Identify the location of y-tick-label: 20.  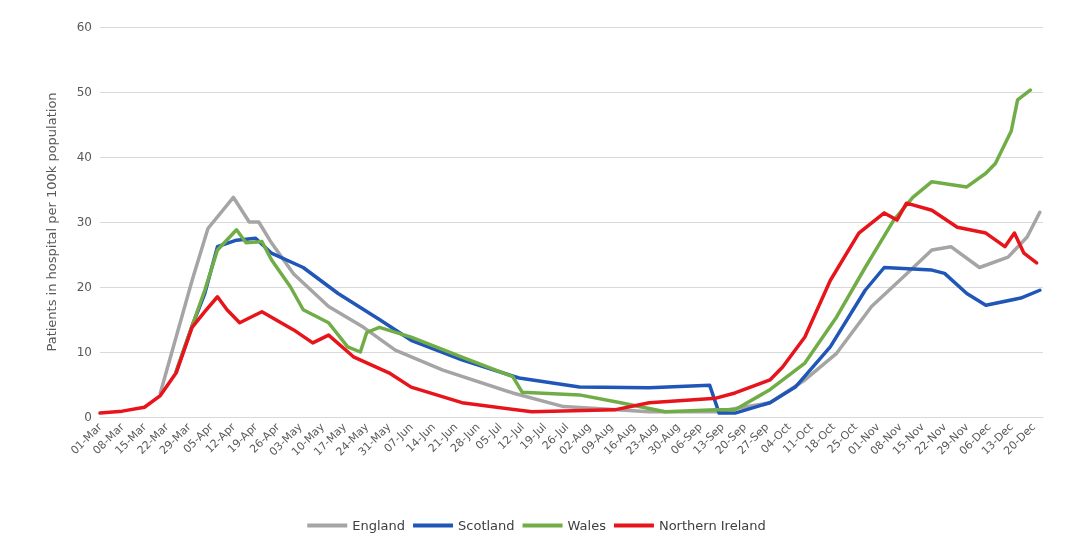
(84, 287).